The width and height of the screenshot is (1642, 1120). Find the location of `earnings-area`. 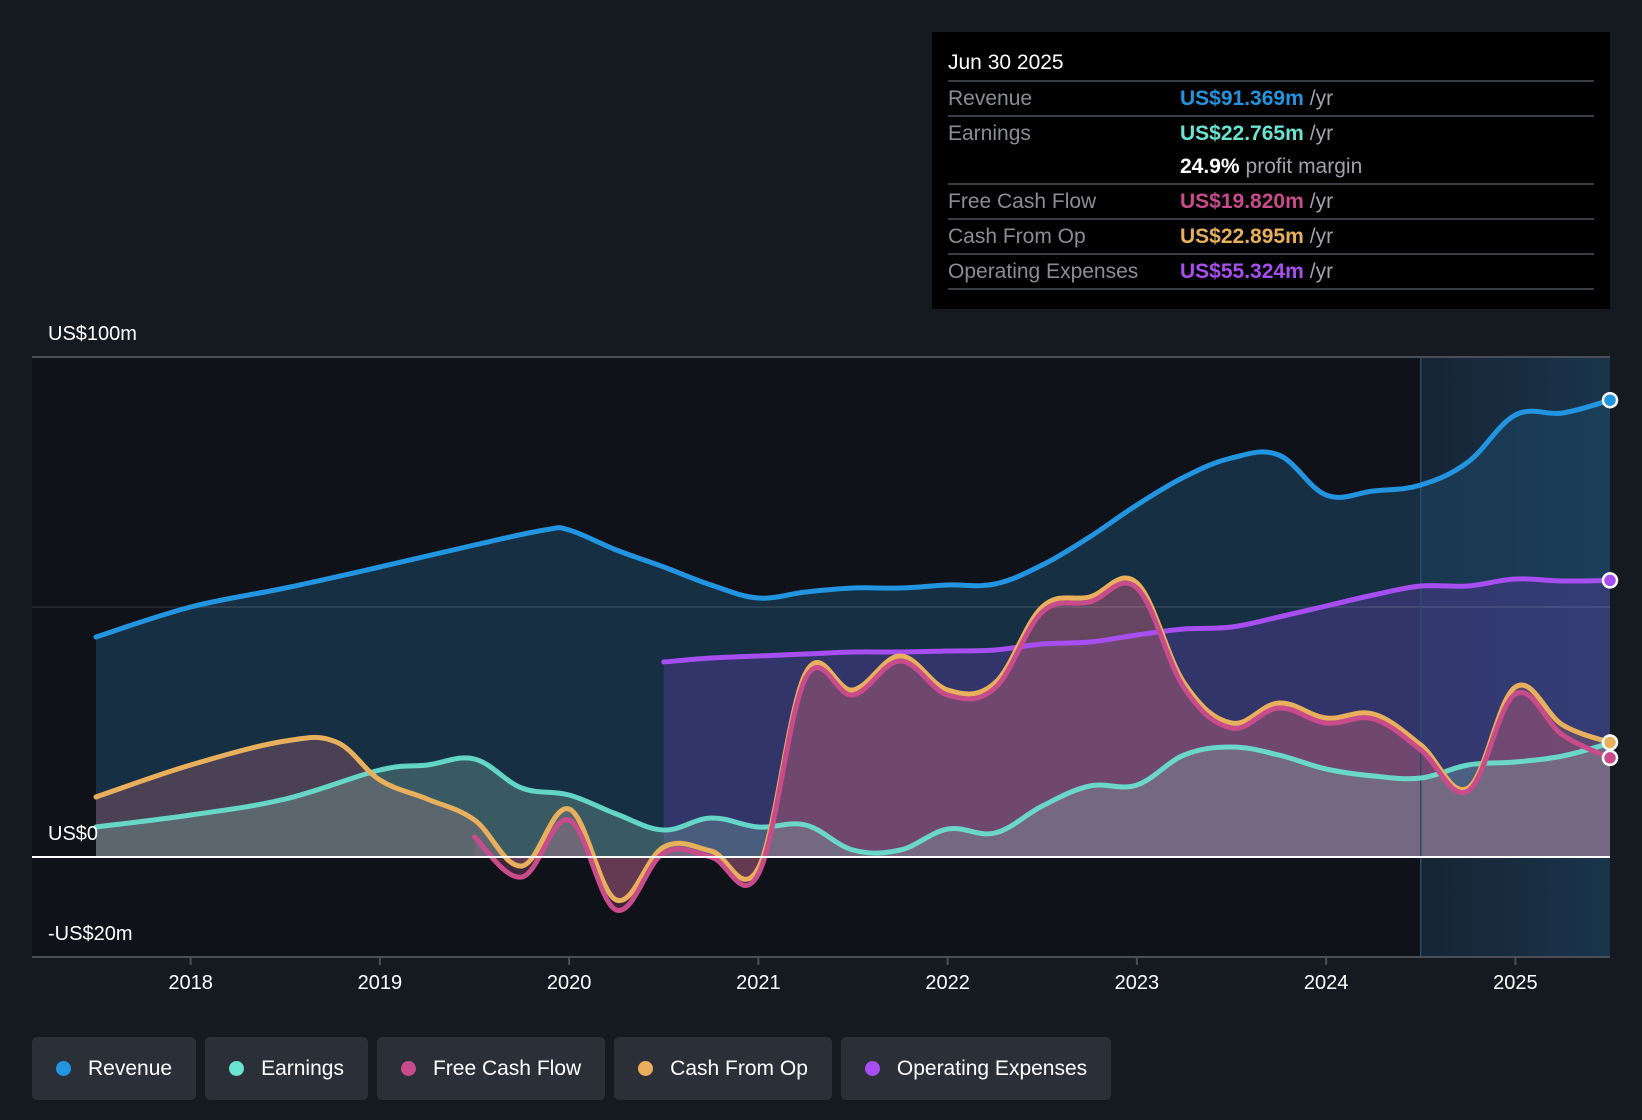

earnings-area is located at coordinates (853, 800).